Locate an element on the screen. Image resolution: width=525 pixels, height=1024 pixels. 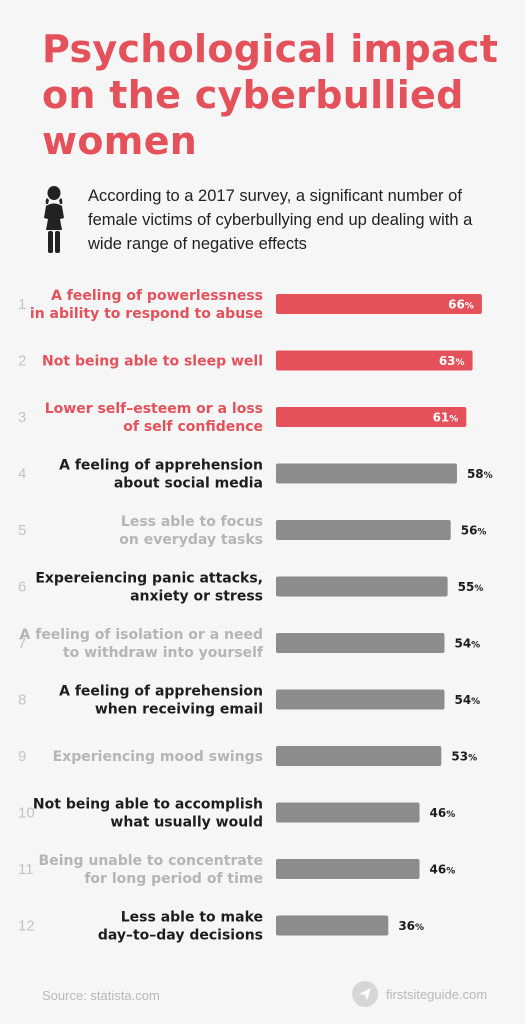
bar-label: when receiving email is located at coordinates (179, 710).